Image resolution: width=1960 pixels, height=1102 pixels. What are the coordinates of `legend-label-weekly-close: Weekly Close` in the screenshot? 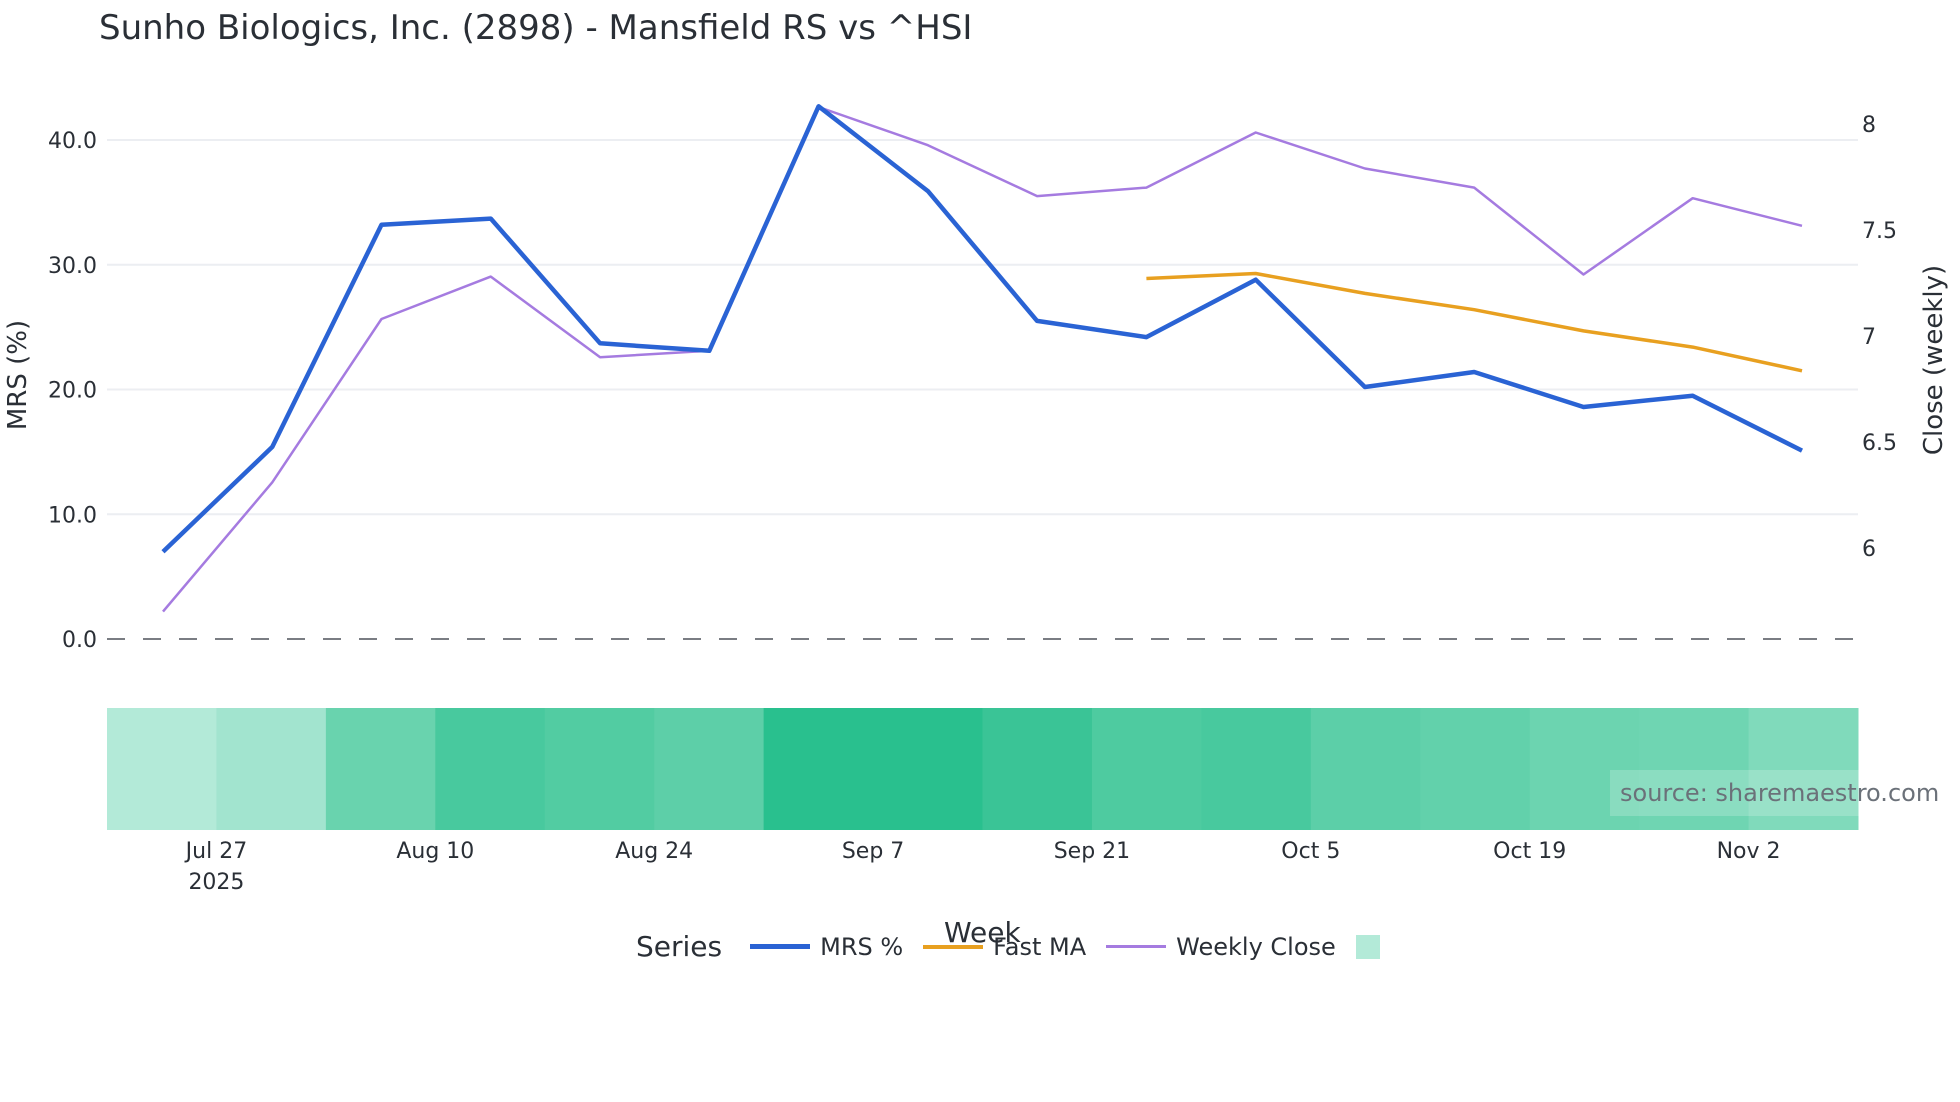 It's located at (1256, 946).